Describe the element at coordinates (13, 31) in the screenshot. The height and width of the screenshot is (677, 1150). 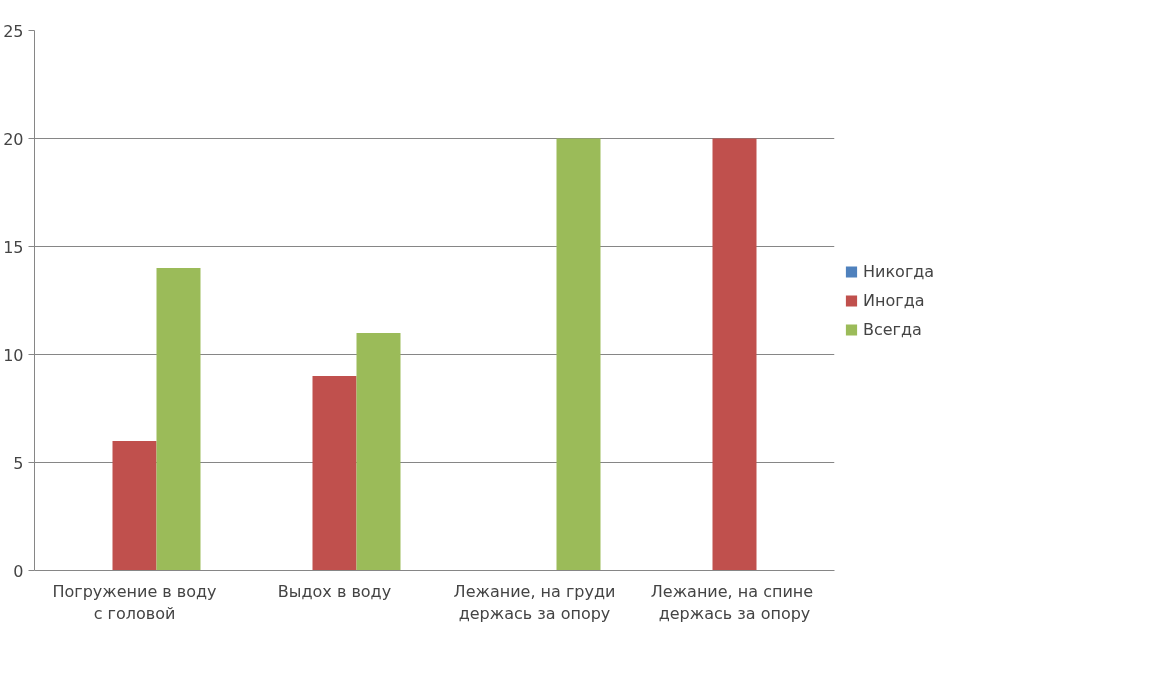
I see `y-tick-label: 25` at that location.